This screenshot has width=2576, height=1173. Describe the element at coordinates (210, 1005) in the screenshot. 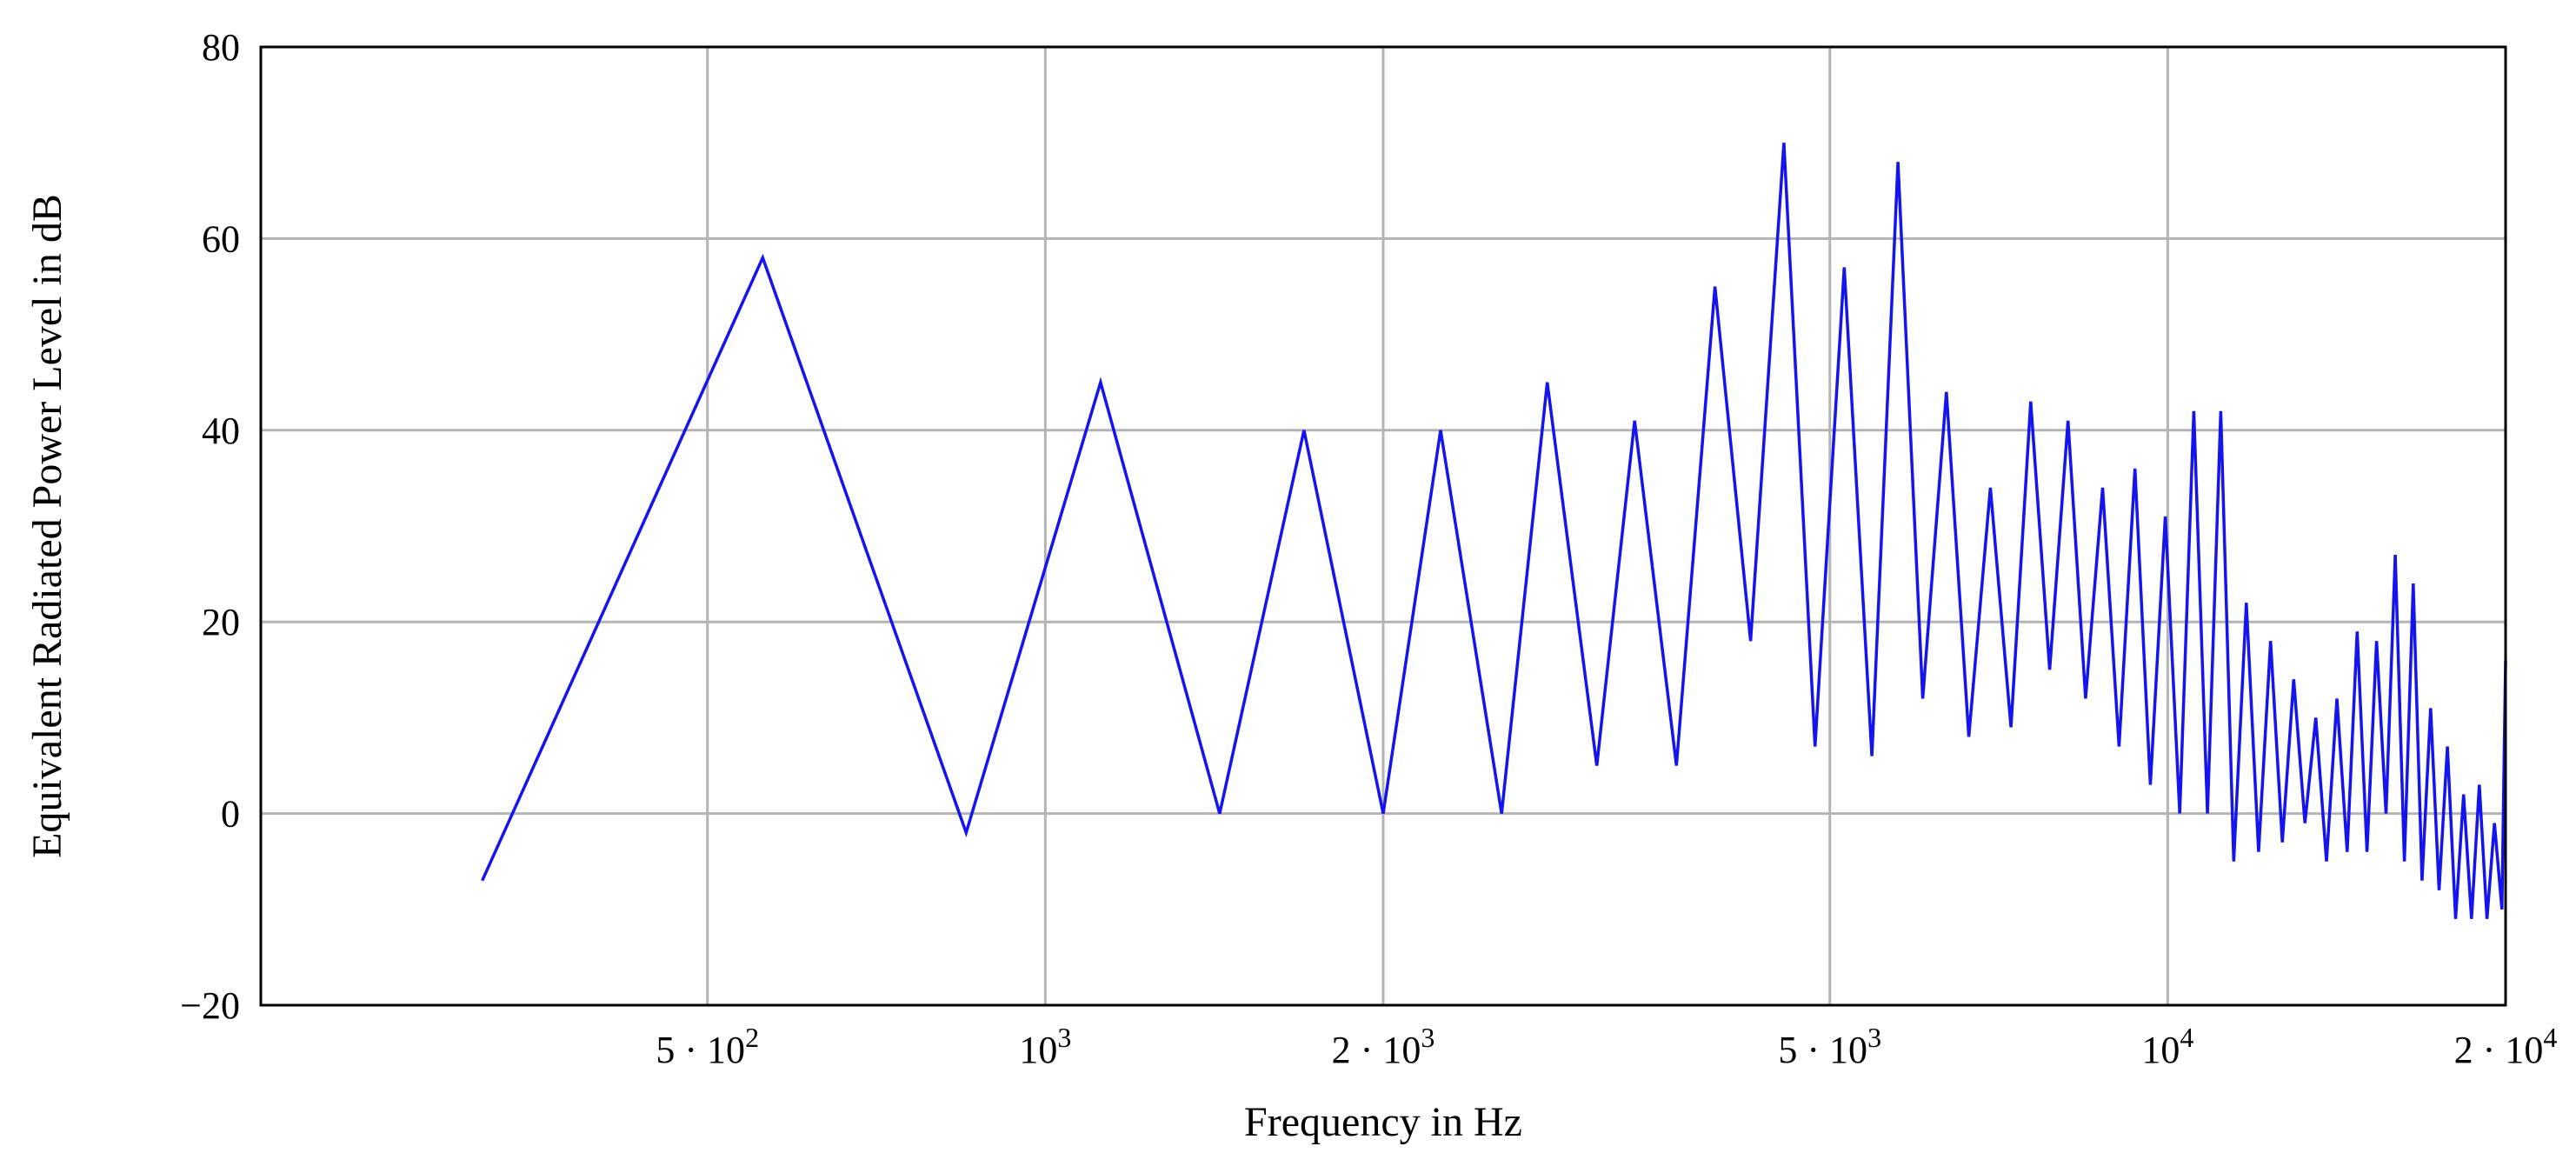

I see `y-tick-label: −20` at that location.